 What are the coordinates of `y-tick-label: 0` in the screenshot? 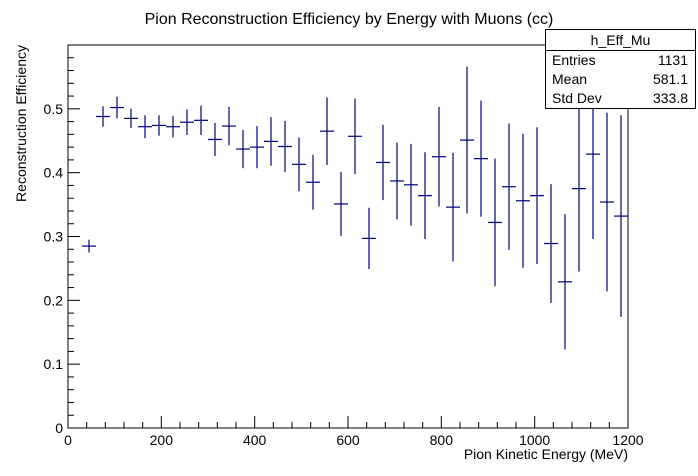 It's located at (59, 428).